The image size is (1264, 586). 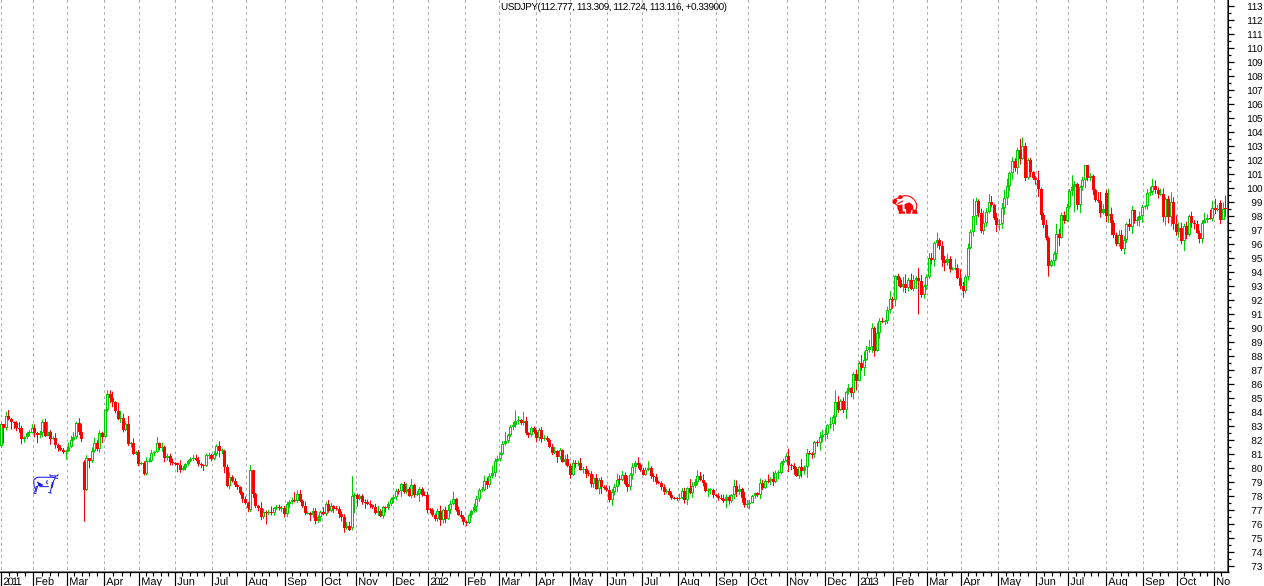 What do you see at coordinates (1255, 35) in the screenshot?
I see `svg-text: 111` at bounding box center [1255, 35].